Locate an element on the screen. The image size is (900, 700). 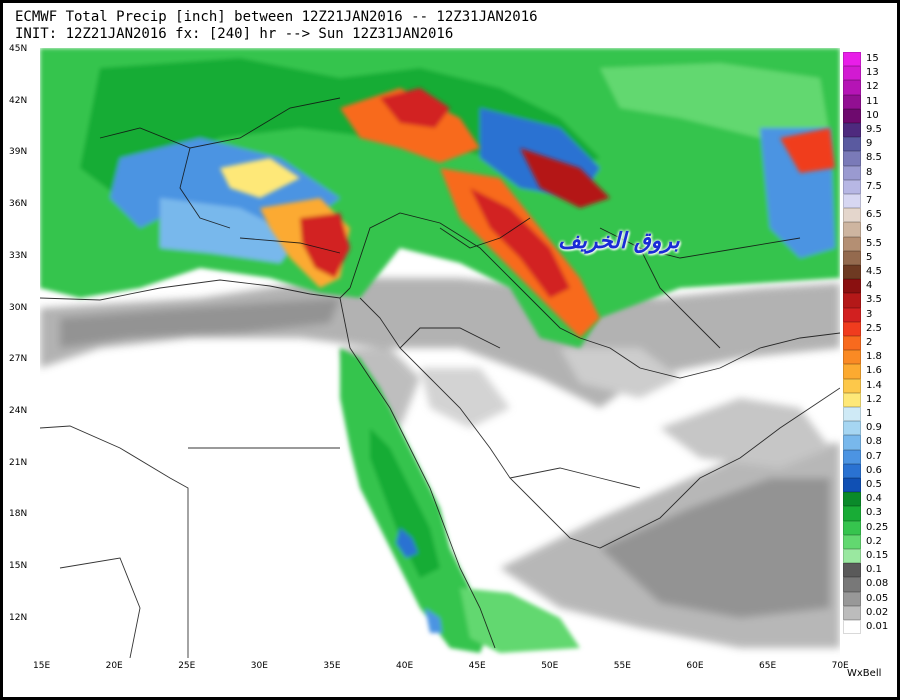
legend-item: 5 is located at coordinates (868, 257).